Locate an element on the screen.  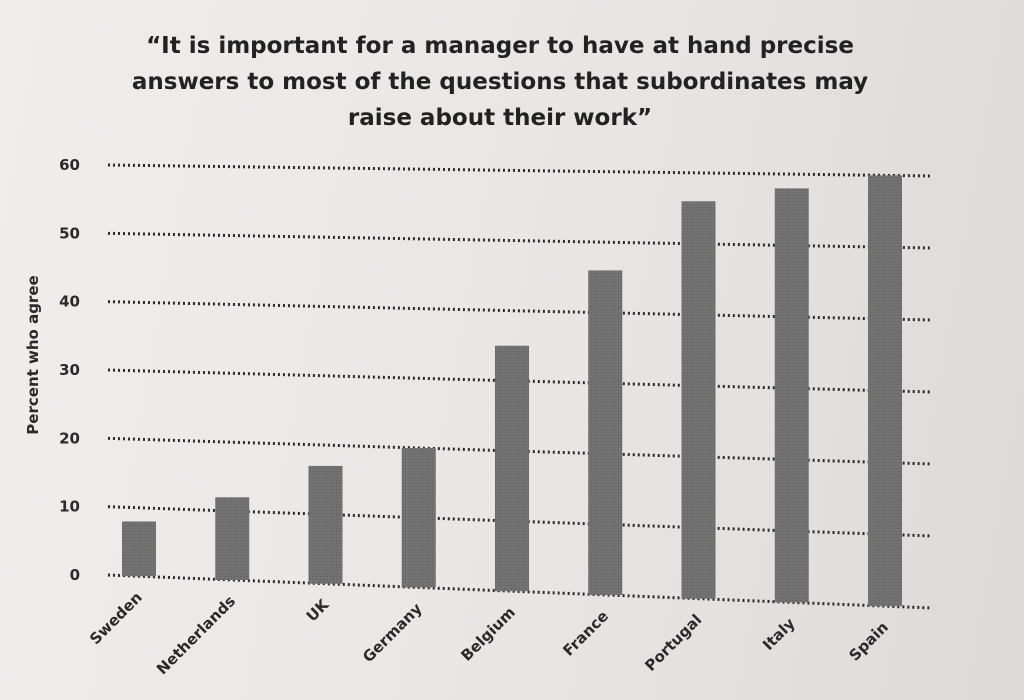
bar-germany is located at coordinates (418, 518).